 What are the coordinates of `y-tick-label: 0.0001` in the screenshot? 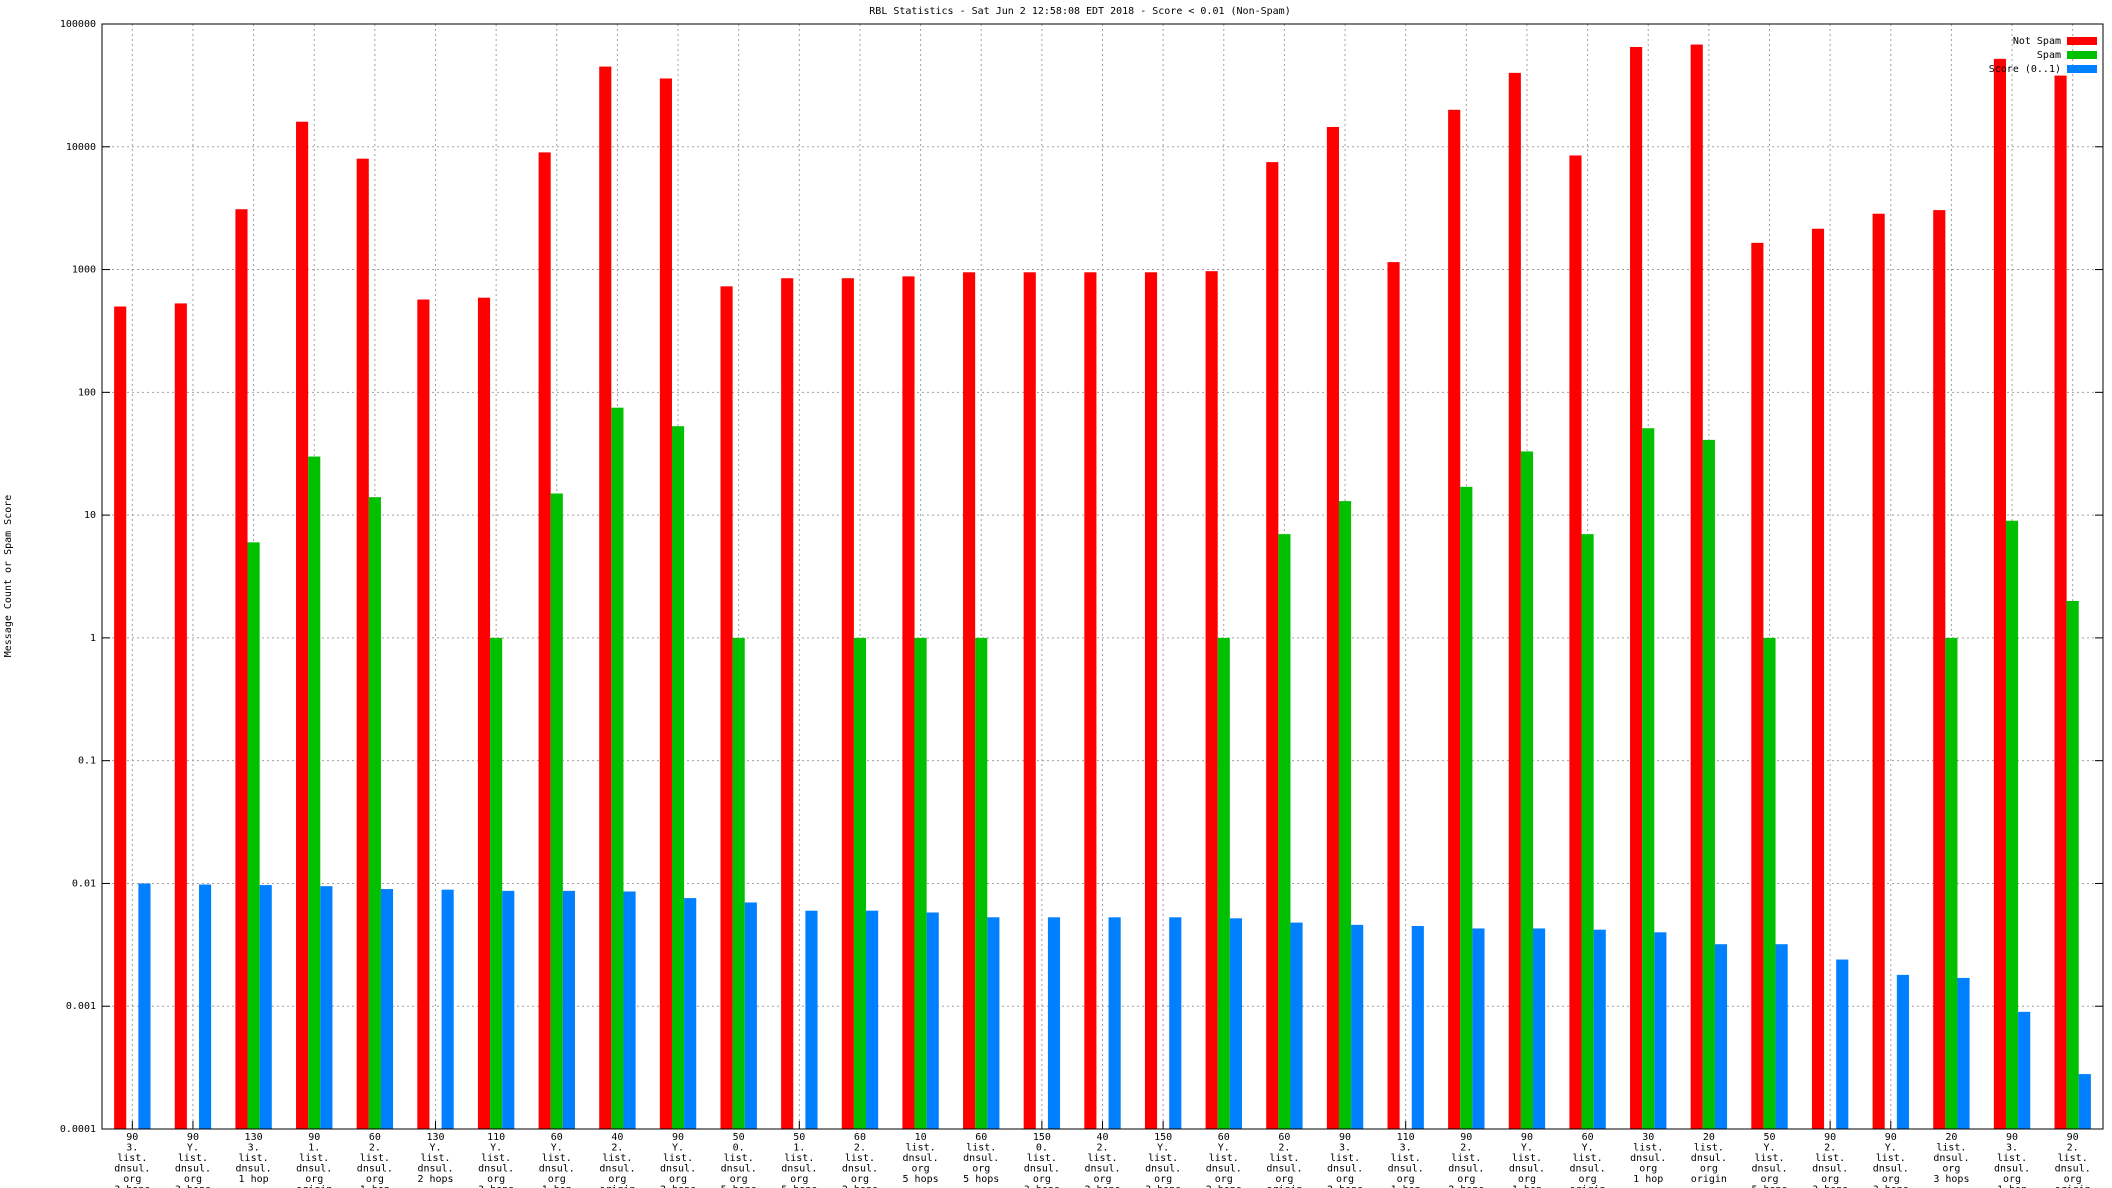 It's located at (78, 1129).